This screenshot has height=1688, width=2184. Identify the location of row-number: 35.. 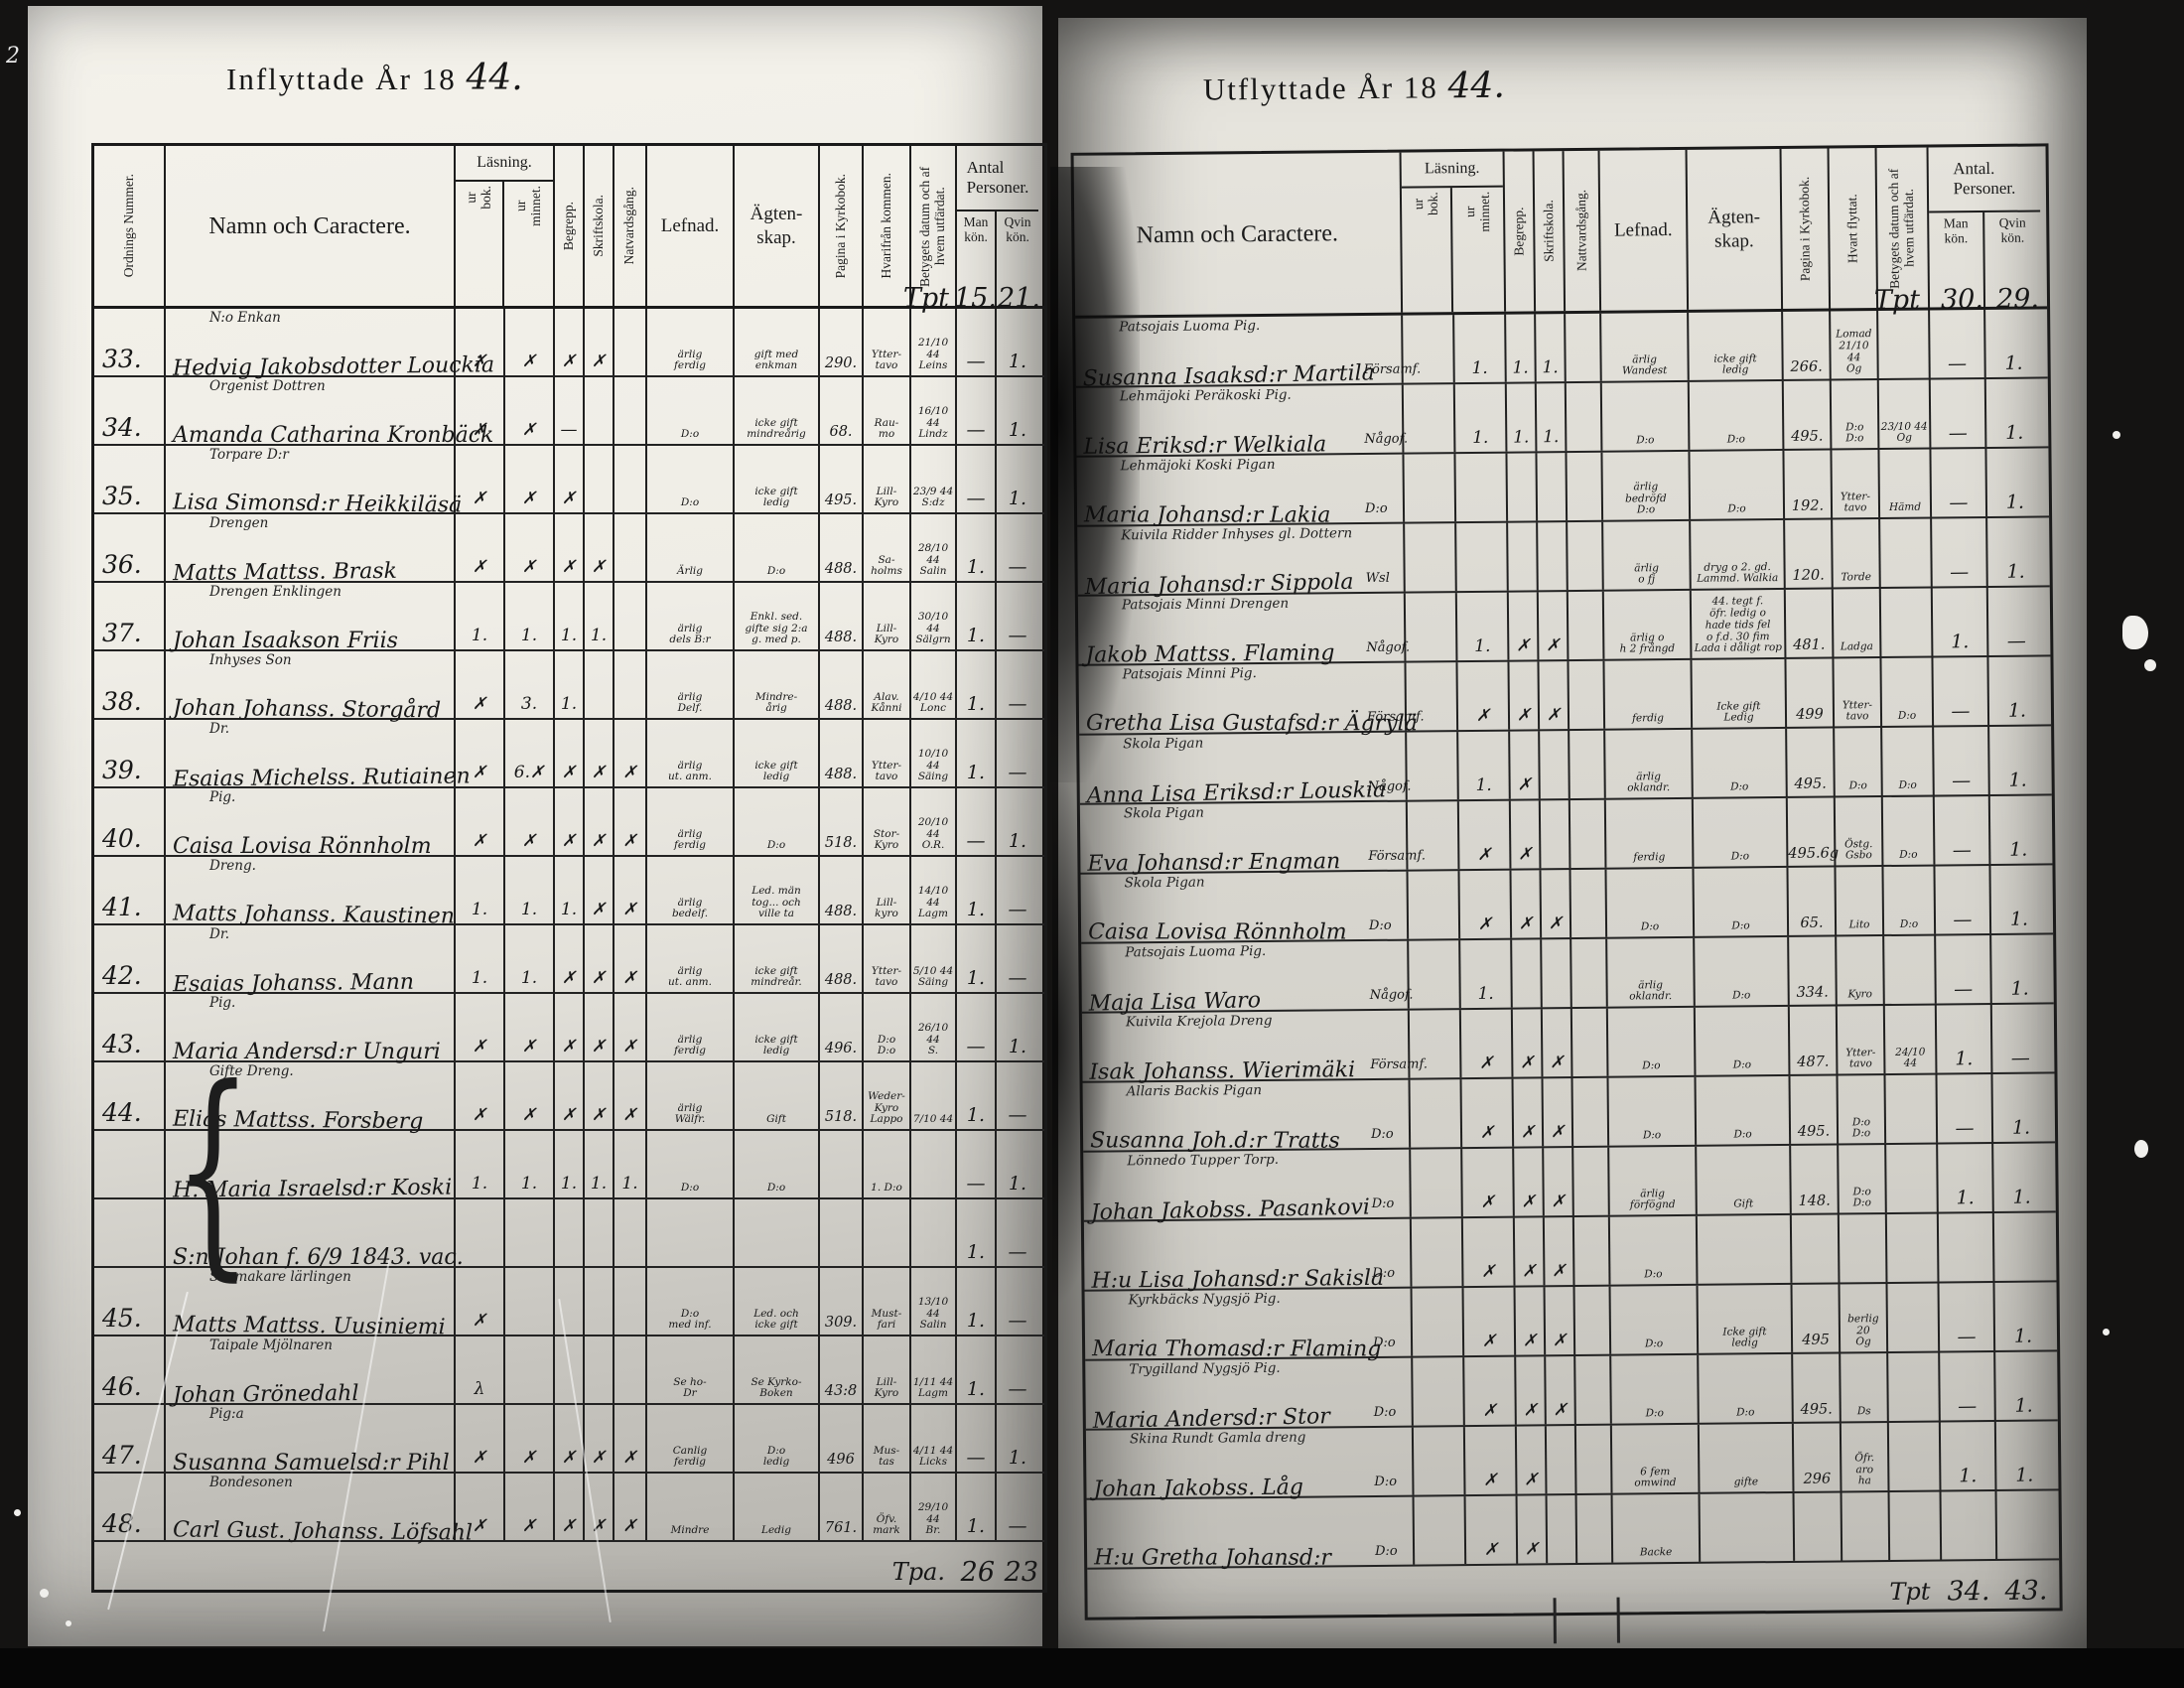
(122, 496).